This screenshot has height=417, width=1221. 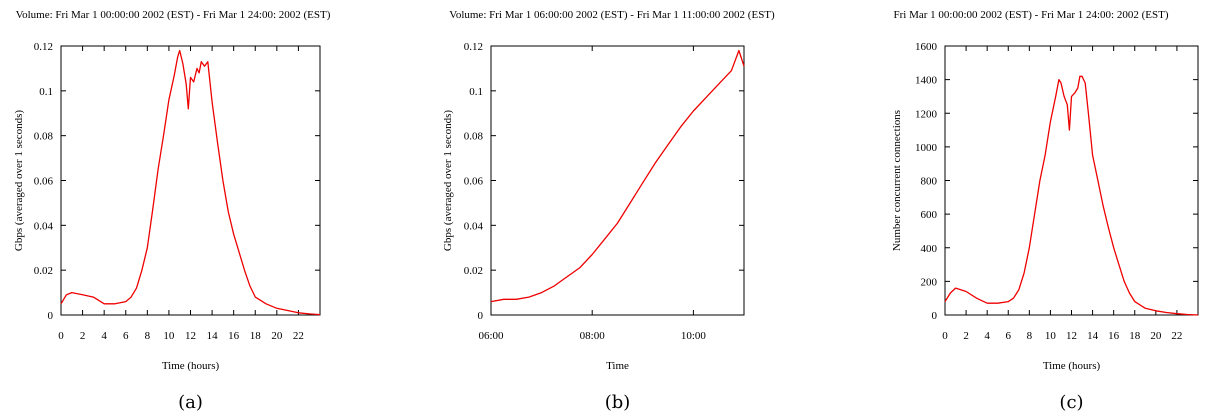 What do you see at coordinates (929, 249) in the screenshot?
I see `y-tick-label: 400` at bounding box center [929, 249].